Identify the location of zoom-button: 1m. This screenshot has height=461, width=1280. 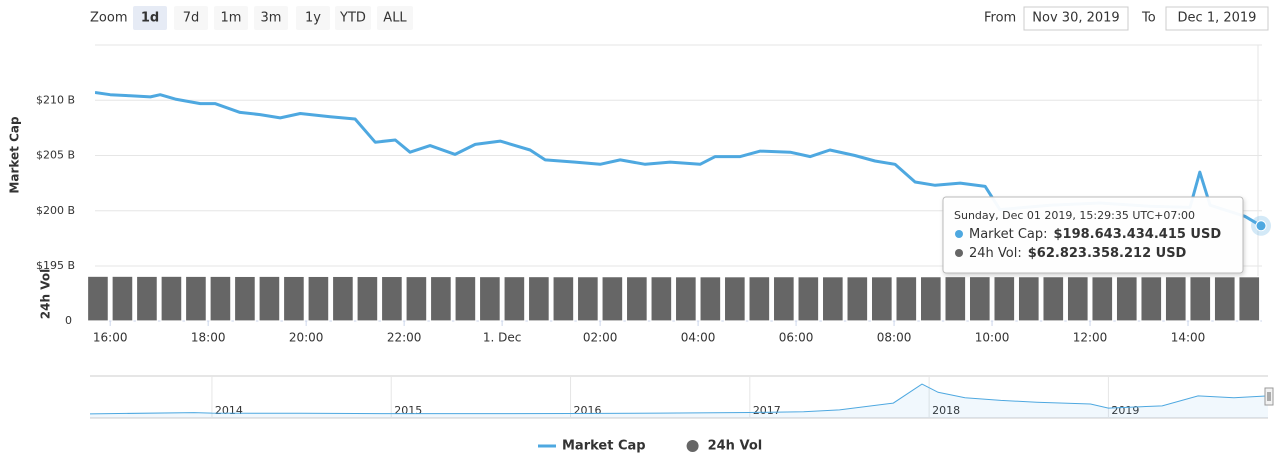
(231, 18).